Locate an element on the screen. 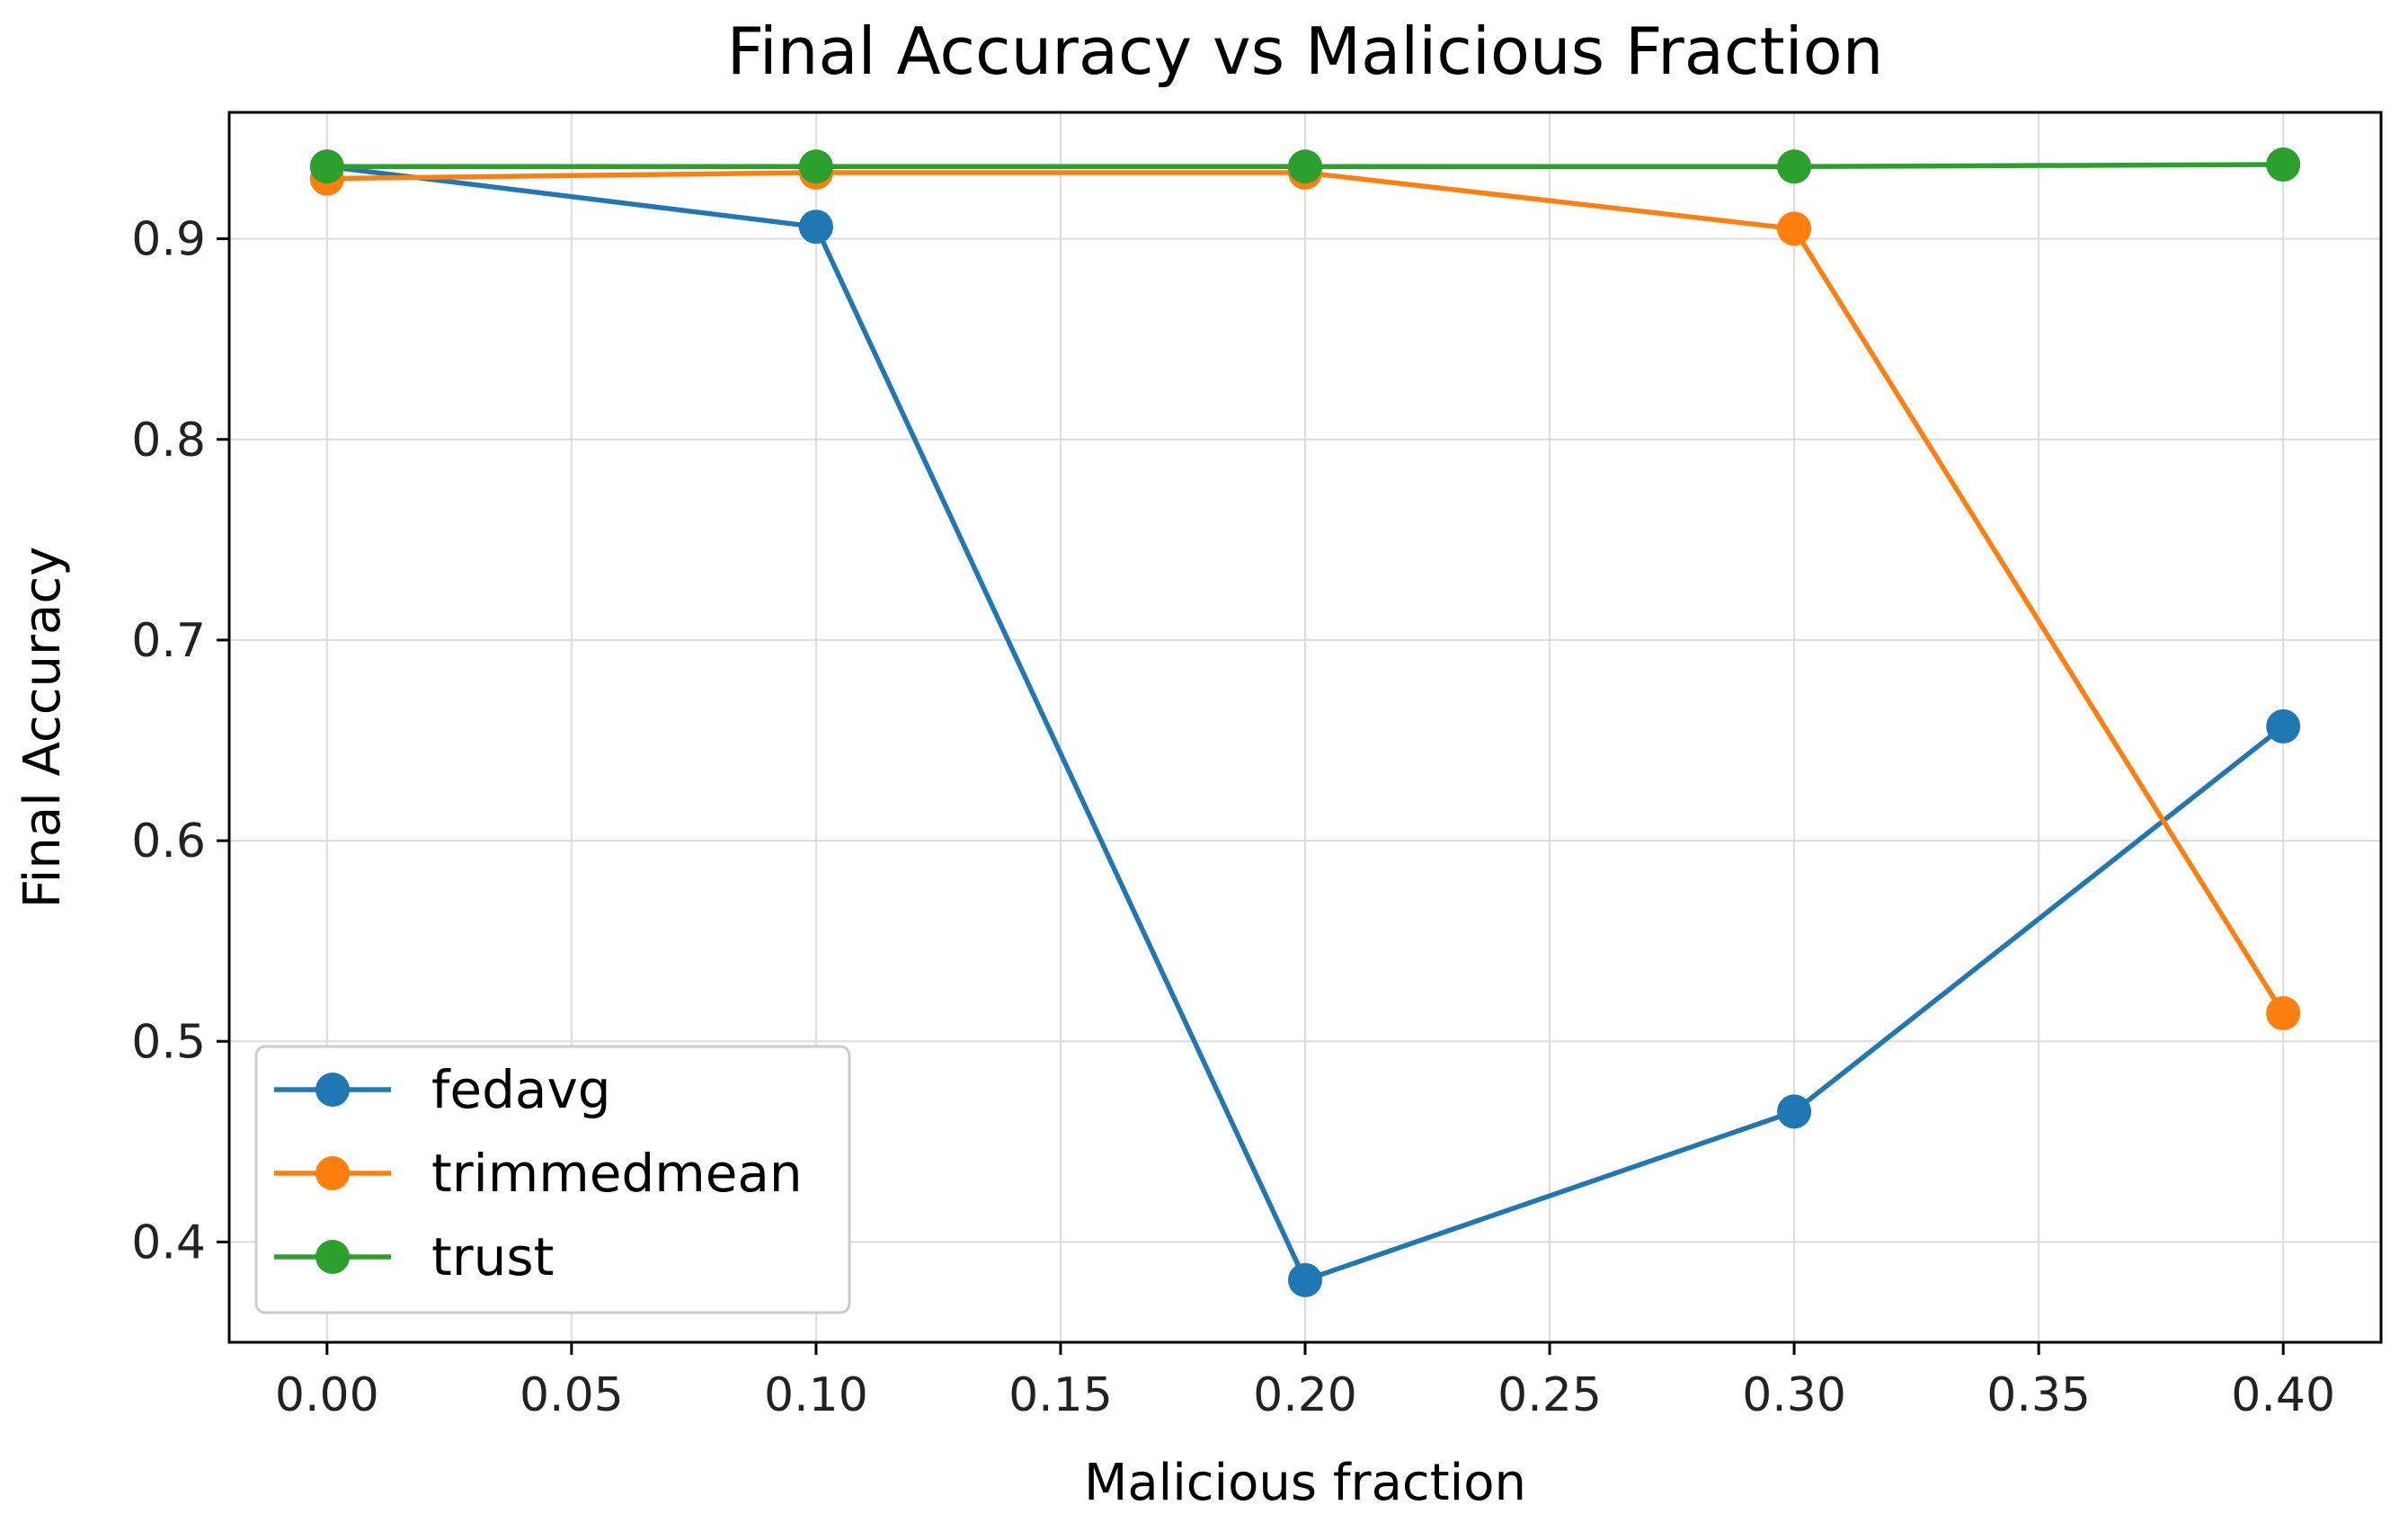 This screenshot has width=2408, height=1523. y-tick-label: 0.4 is located at coordinates (168, 1242).